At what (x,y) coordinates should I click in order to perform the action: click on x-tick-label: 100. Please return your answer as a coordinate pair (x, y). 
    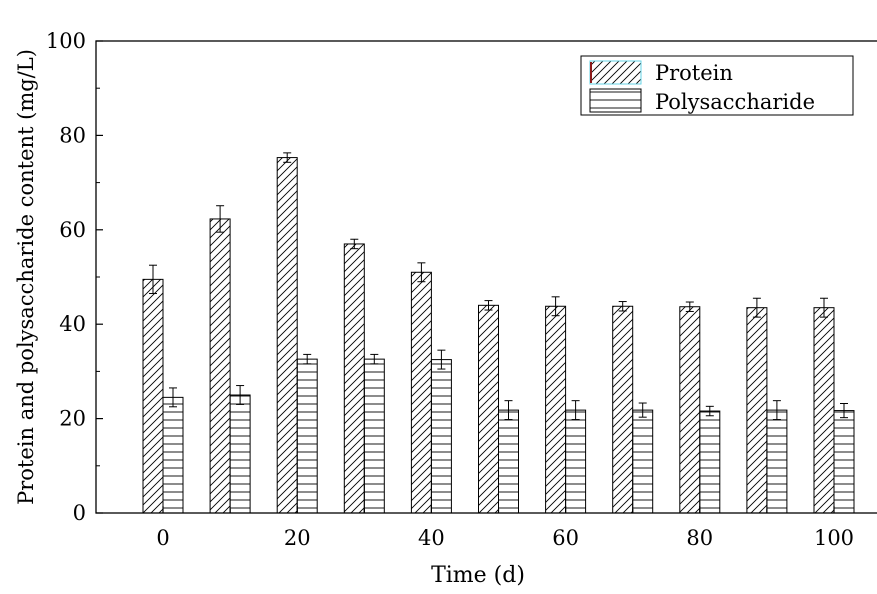
    Looking at the image, I should click on (834, 538).